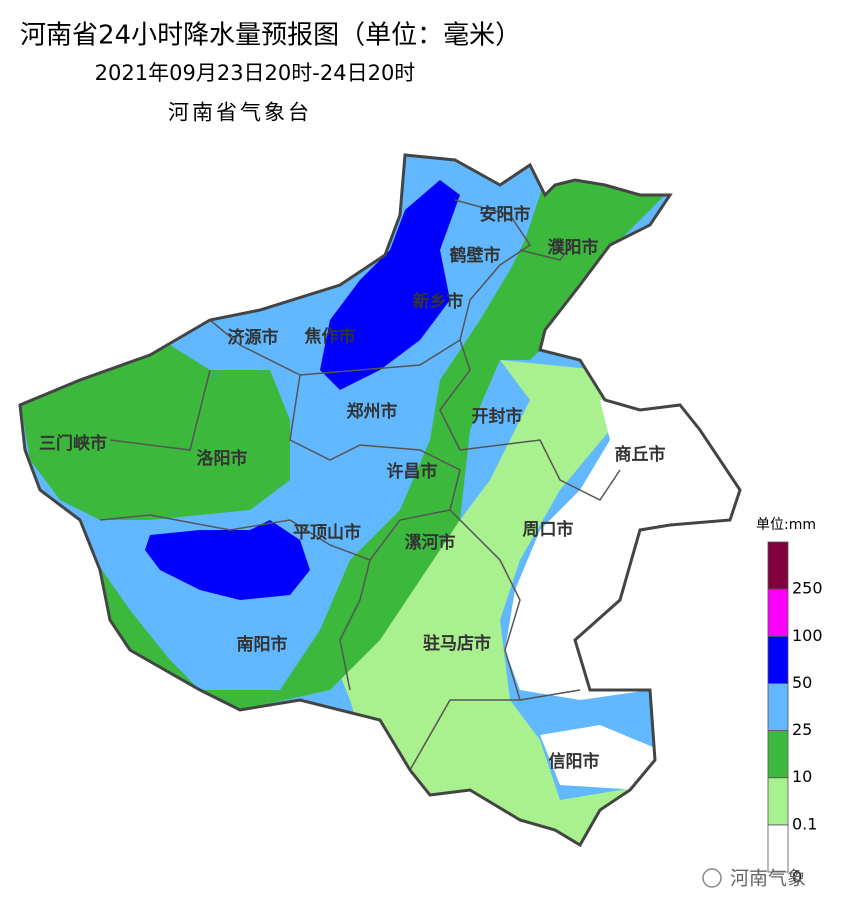  I want to click on city-label: 新乡市, so click(438, 301).